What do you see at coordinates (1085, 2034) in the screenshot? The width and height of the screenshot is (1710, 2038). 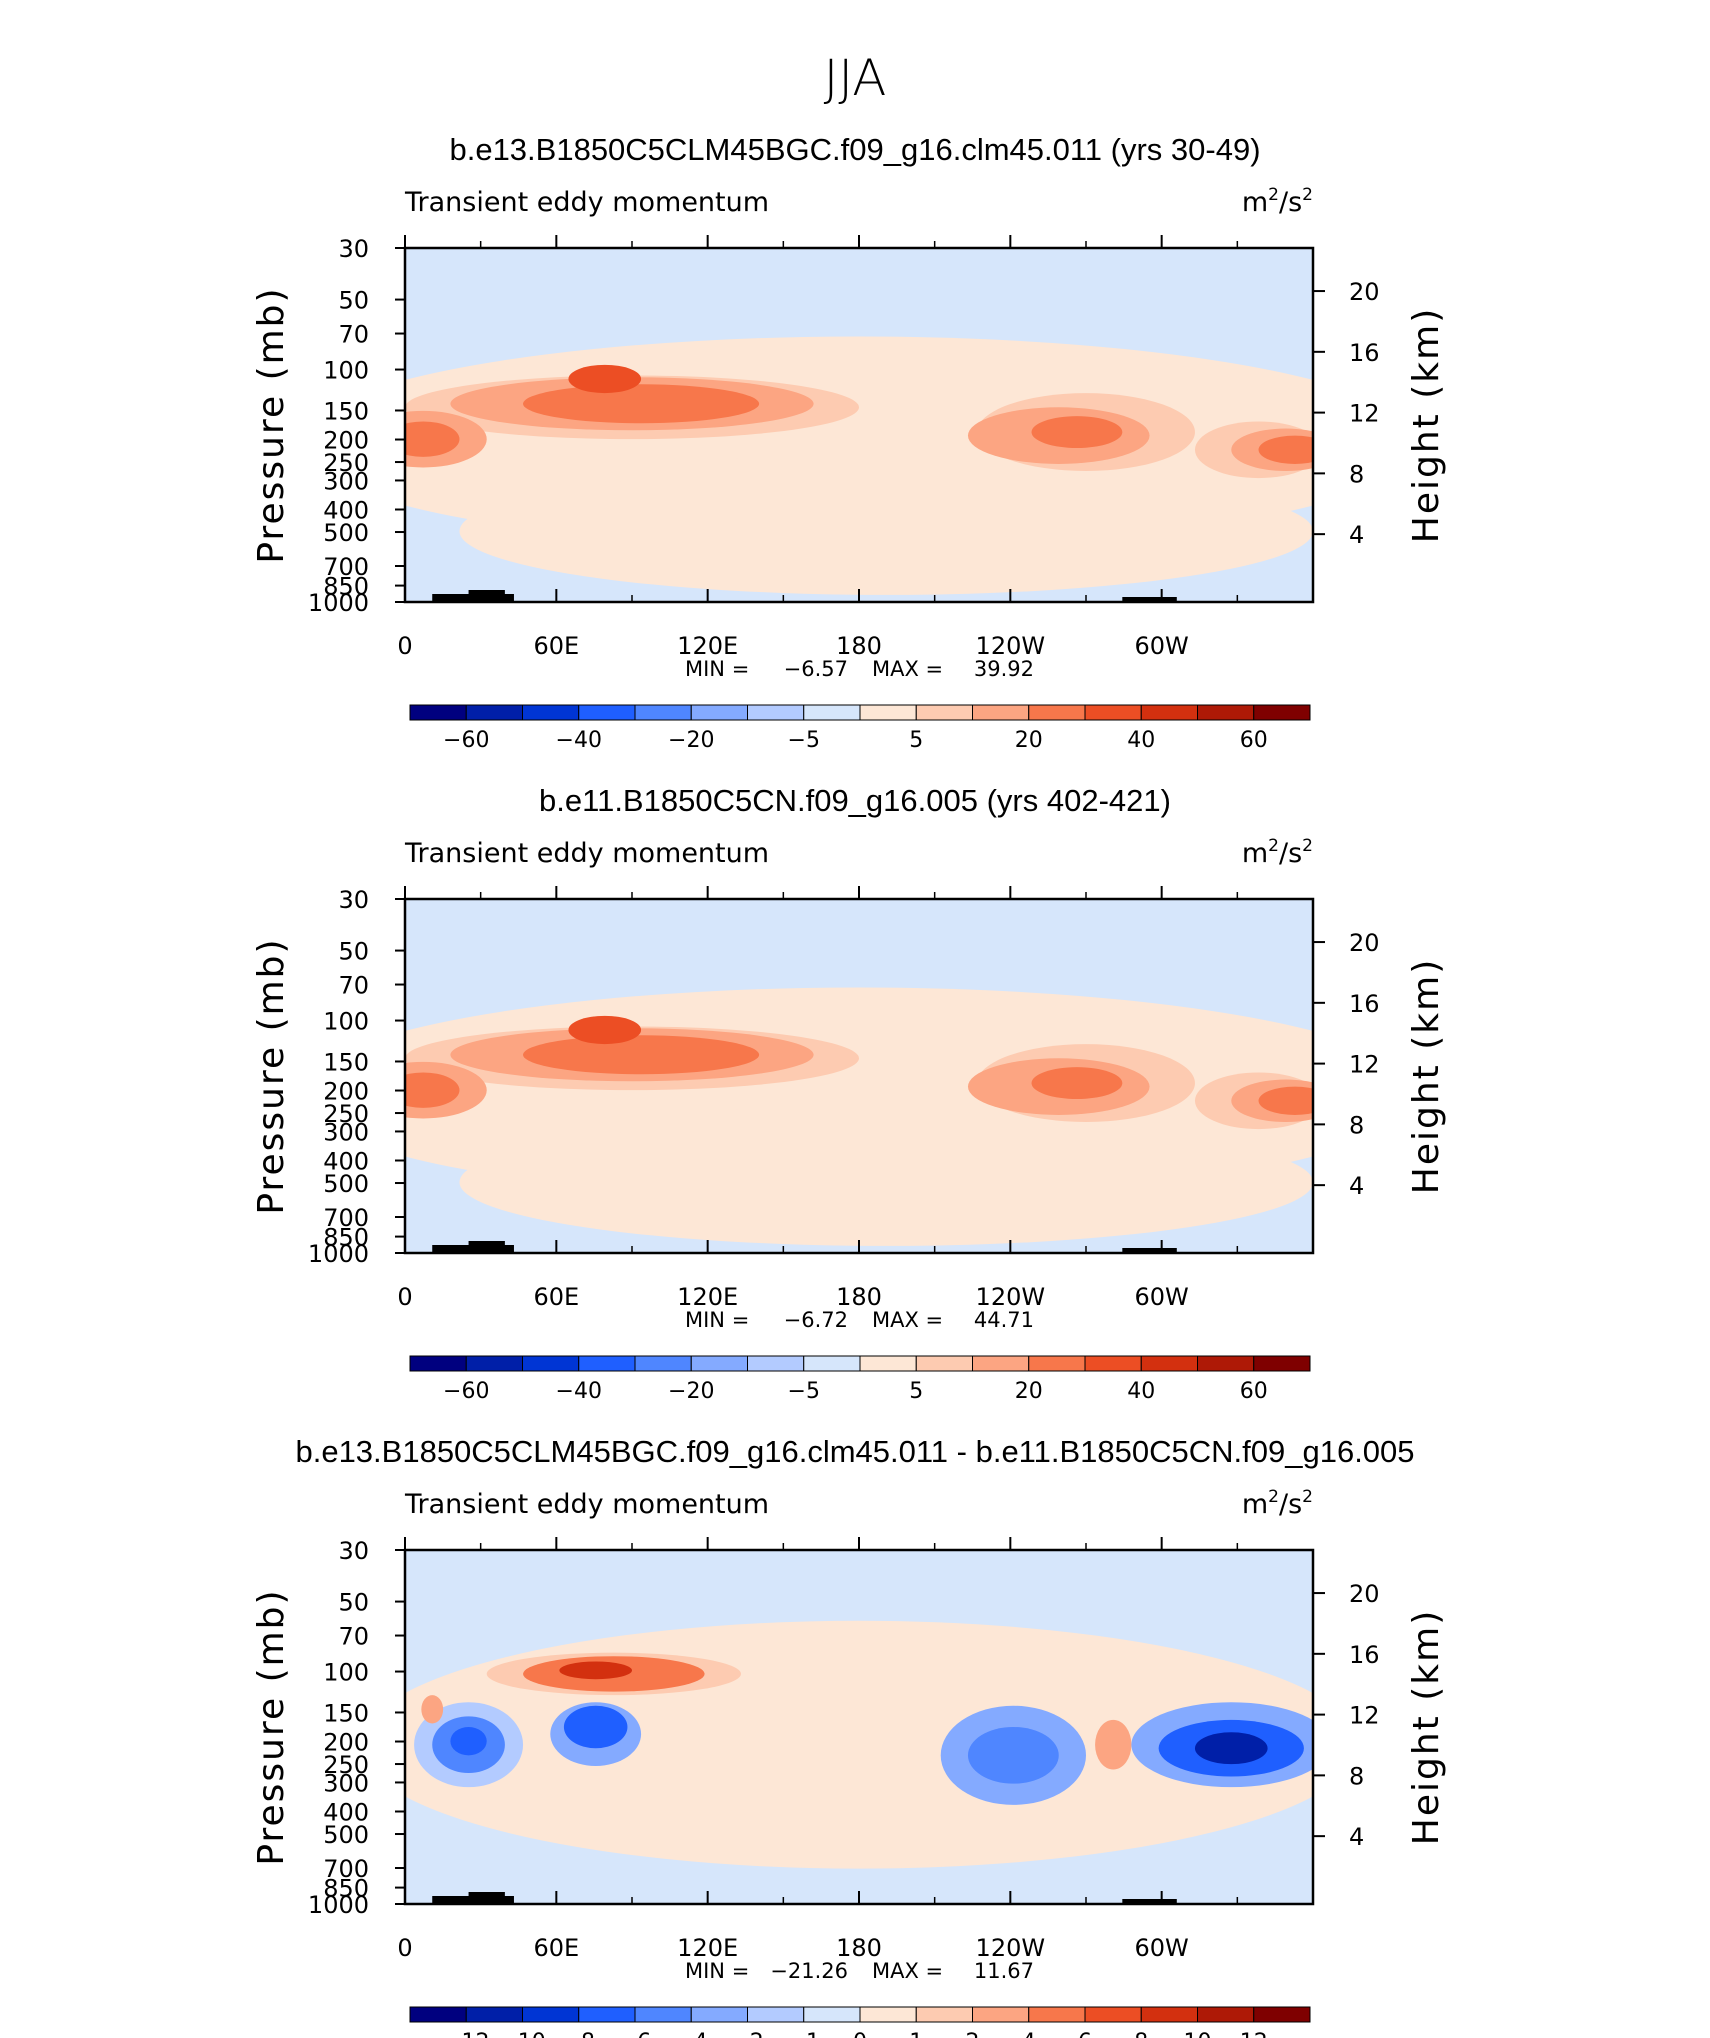 I see `colorbar-label: 6` at bounding box center [1085, 2034].